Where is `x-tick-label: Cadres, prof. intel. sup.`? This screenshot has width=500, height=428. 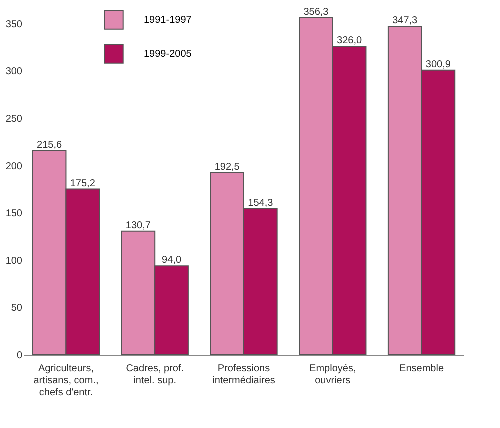
x-tick-label: Cadres, prof. intel. sup. is located at coordinates (155, 375).